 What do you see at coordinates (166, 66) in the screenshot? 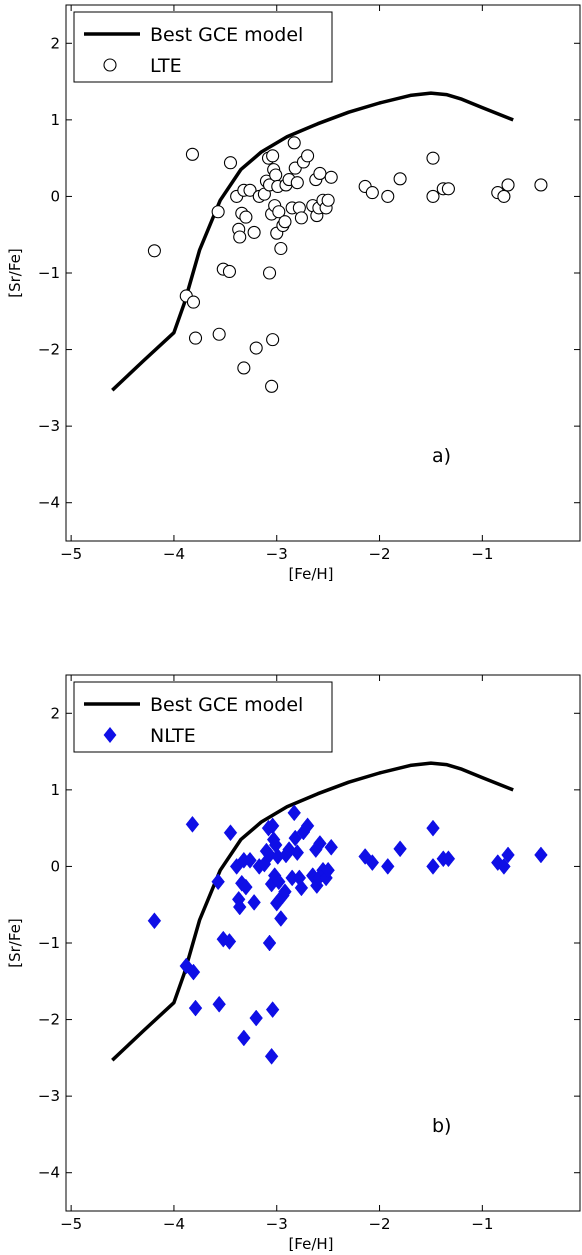
I see `legend-label-series: LTE` at bounding box center [166, 66].